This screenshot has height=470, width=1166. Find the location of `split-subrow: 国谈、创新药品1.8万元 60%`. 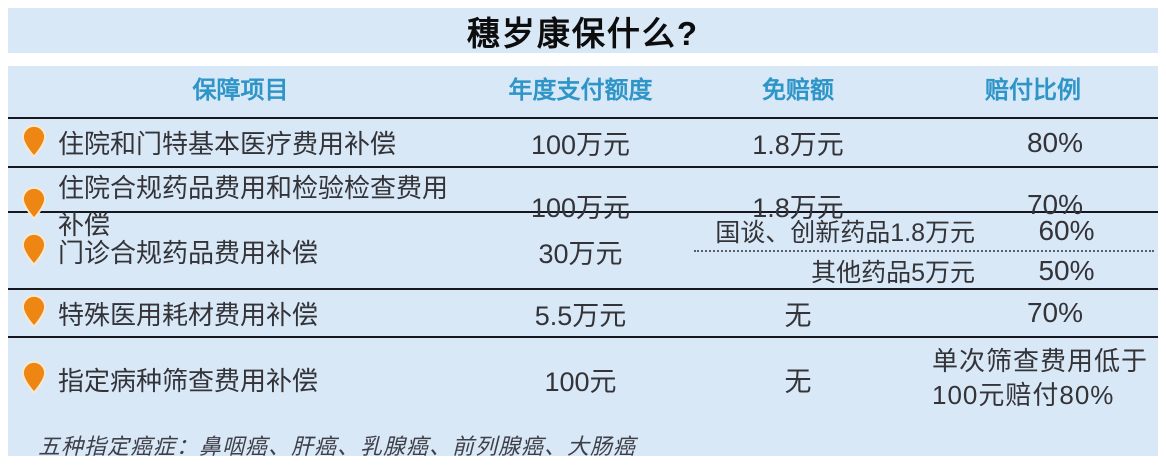

split-subrow: 国谈、创新药品1.8万元 60% is located at coordinates (923, 231).